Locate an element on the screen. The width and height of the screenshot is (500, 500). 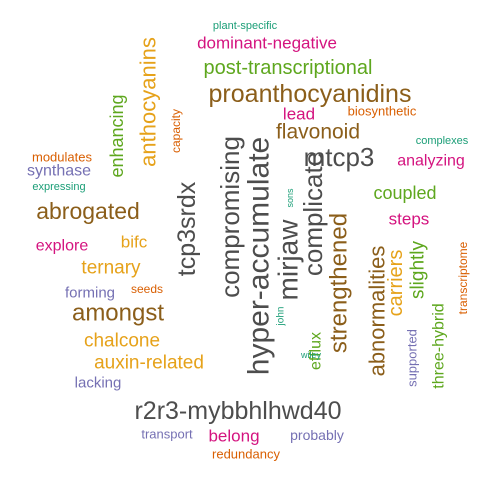
word-lacking: lacking is located at coordinates (98, 383).